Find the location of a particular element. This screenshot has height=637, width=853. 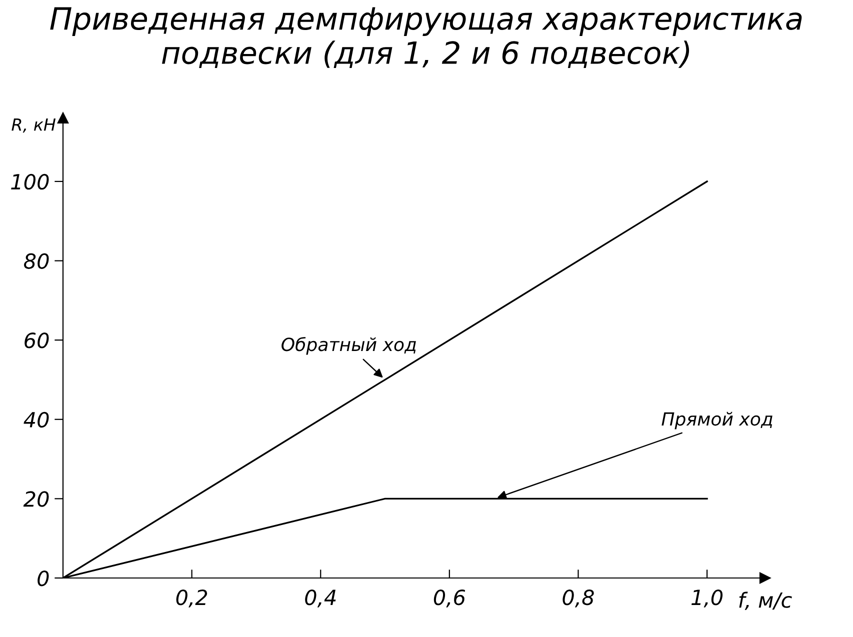

y-tick-label: 40 is located at coordinates (36, 420).